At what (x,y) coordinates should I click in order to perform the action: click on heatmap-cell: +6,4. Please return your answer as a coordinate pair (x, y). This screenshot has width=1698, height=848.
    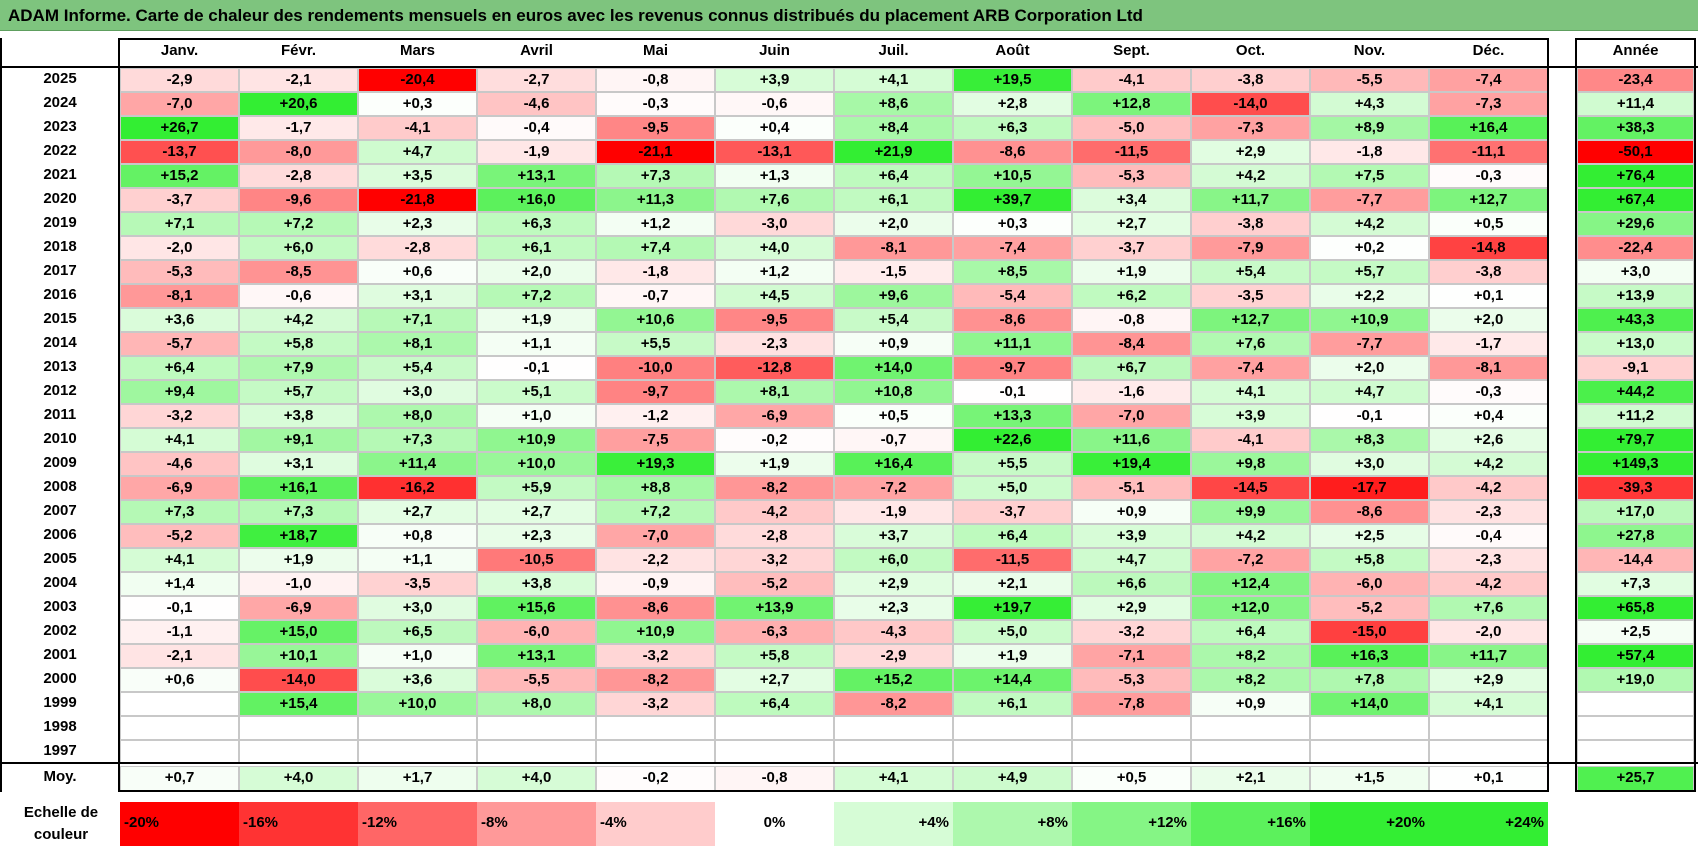
    Looking at the image, I should click on (893, 176).